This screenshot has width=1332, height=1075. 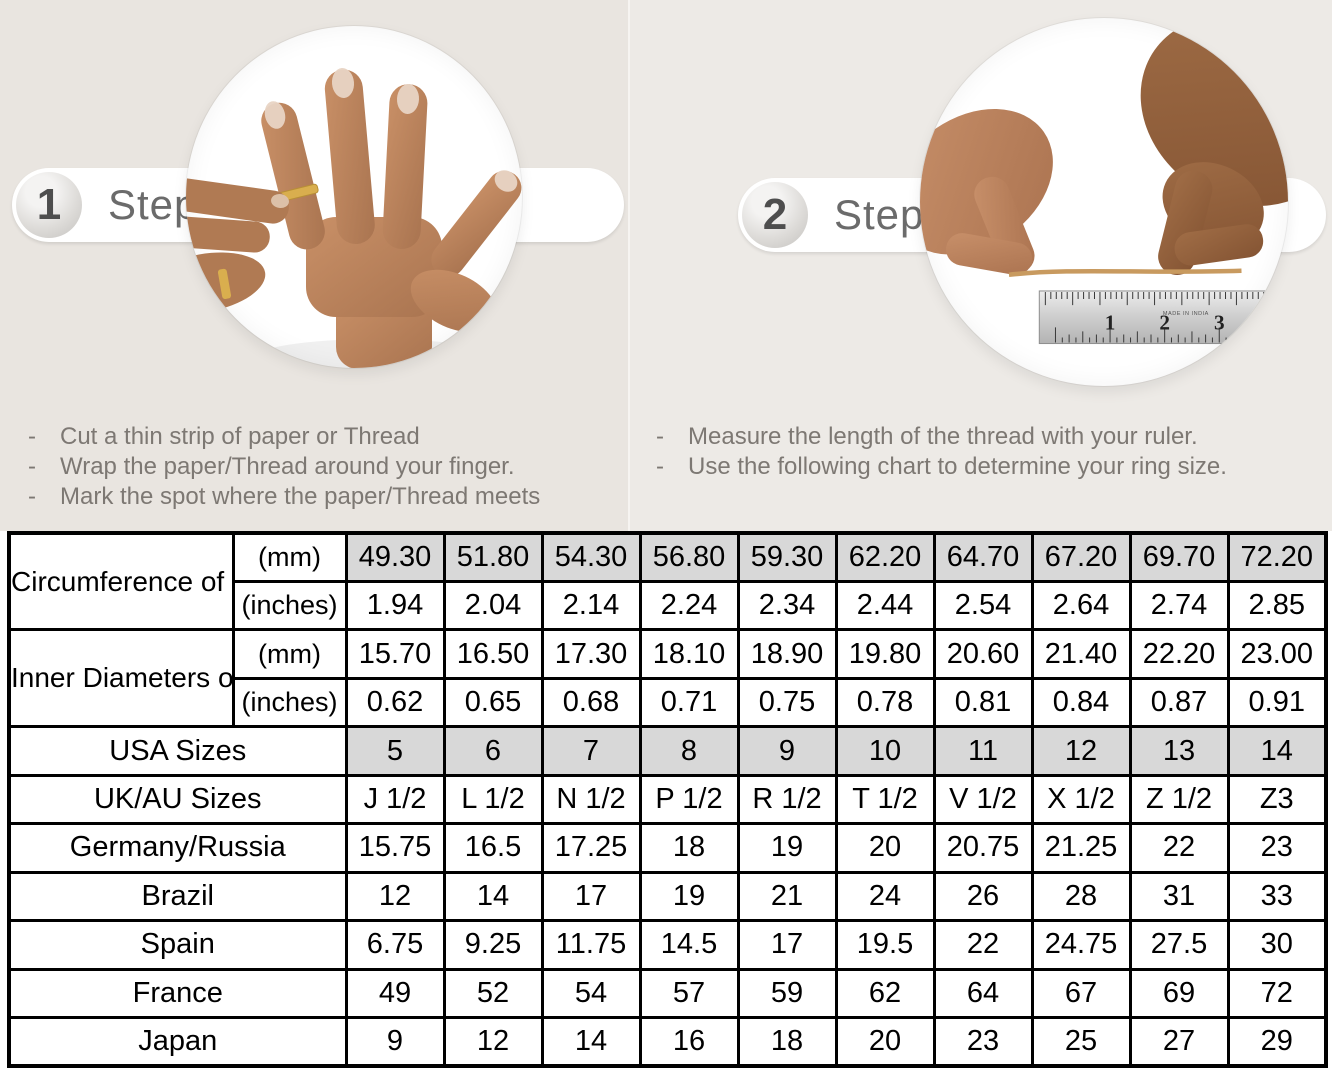 What do you see at coordinates (493, 557) in the screenshot?
I see `value-cell: 51.80` at bounding box center [493, 557].